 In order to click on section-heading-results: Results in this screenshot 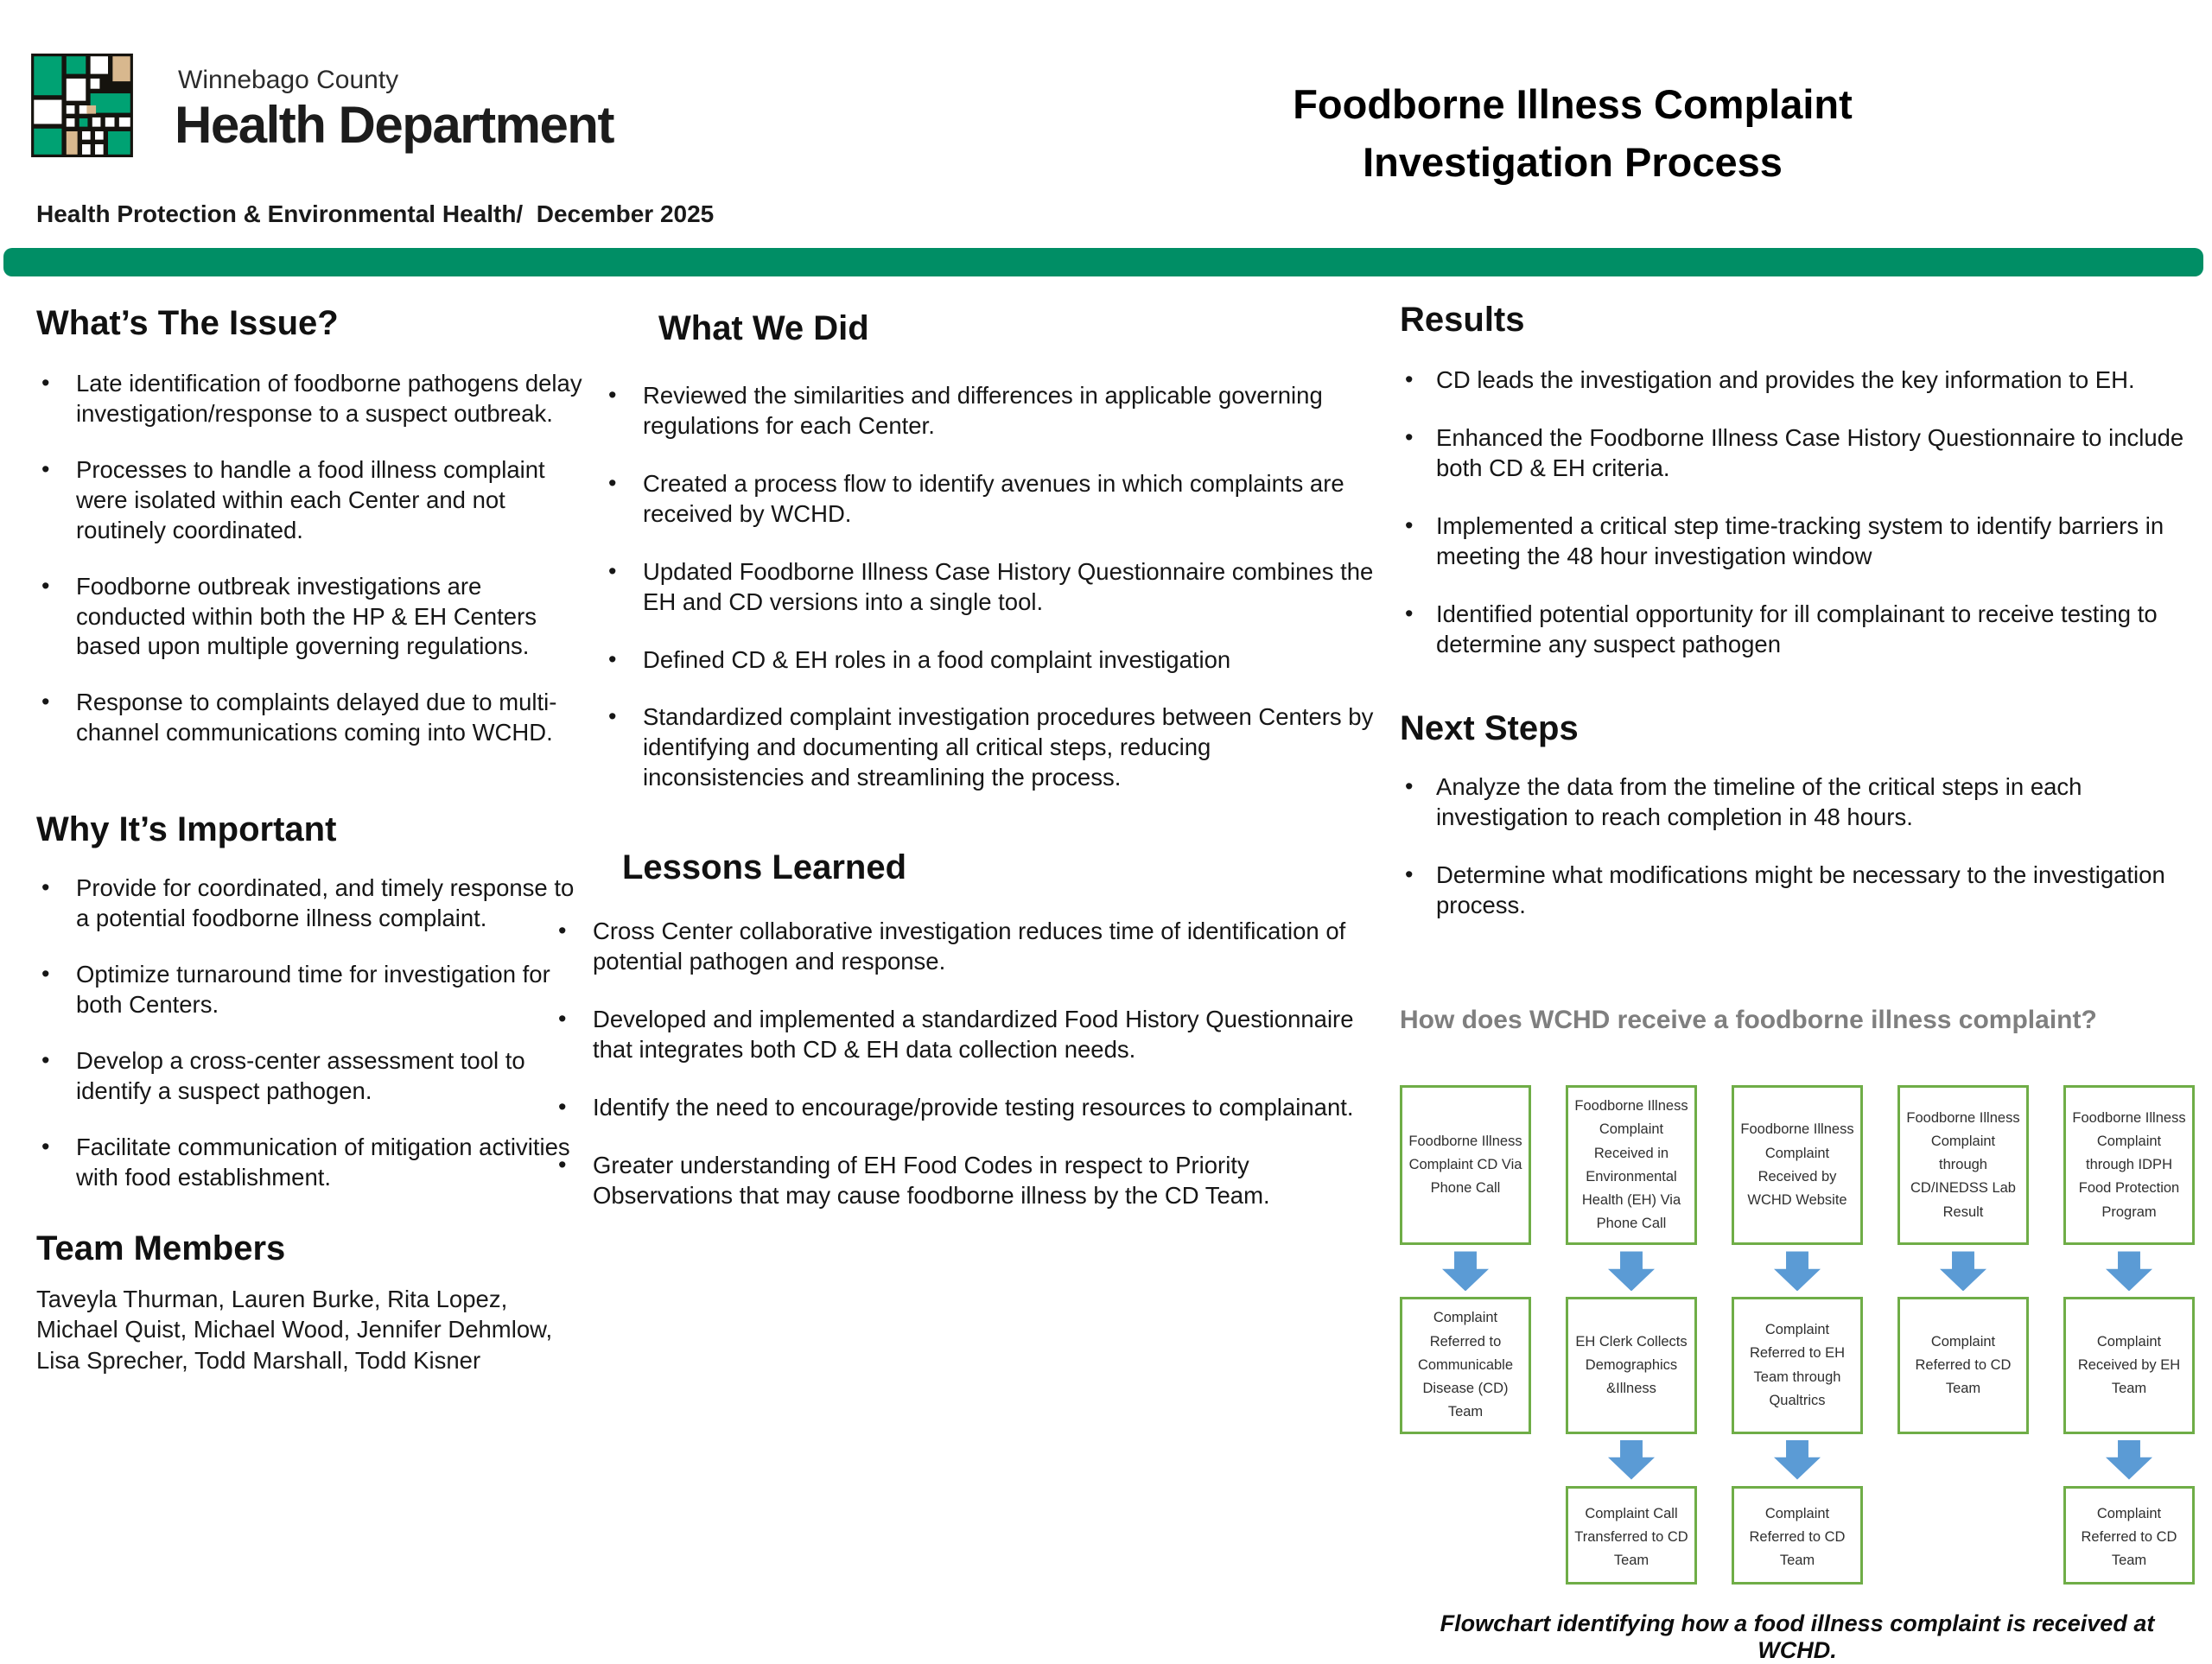, I will do `click(1462, 320)`.